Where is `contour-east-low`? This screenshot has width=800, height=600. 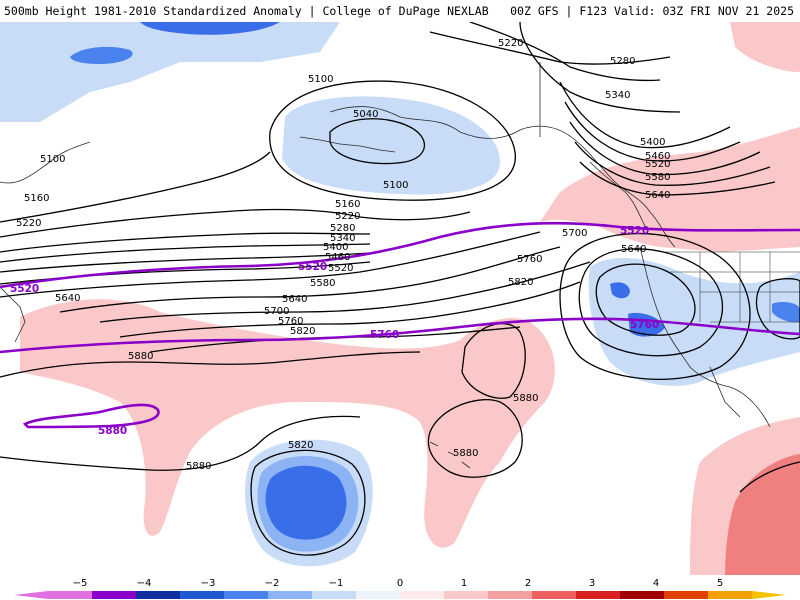 contour-east-low is located at coordinates (777, 309).